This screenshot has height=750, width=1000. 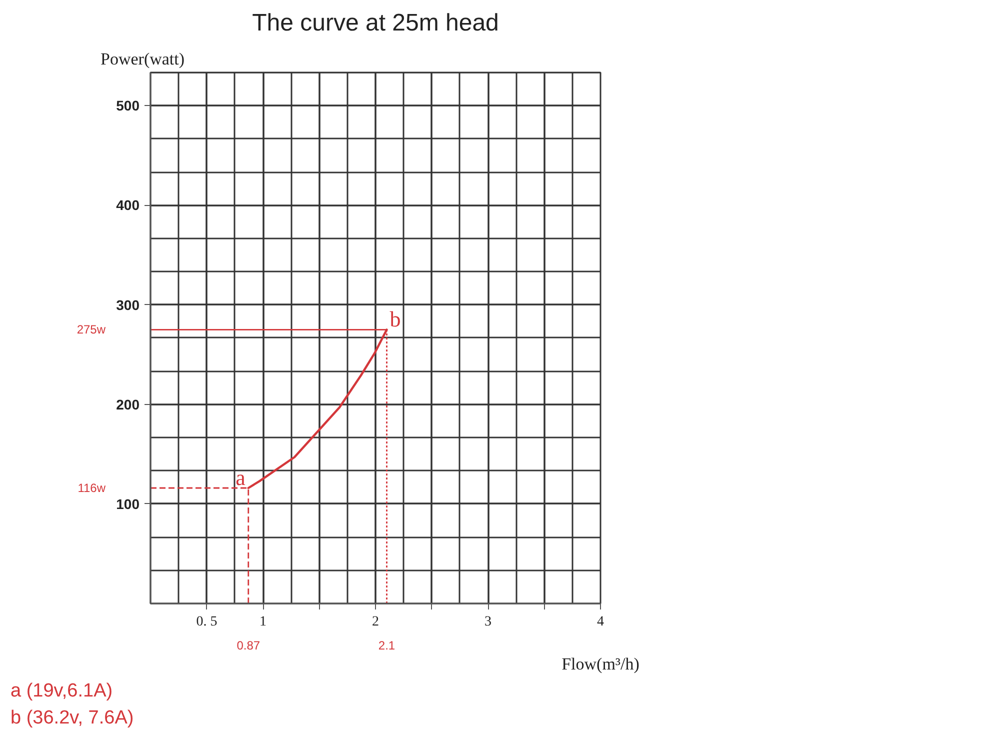 I want to click on chart-title: The curve at 25m head, so click(x=375, y=23).